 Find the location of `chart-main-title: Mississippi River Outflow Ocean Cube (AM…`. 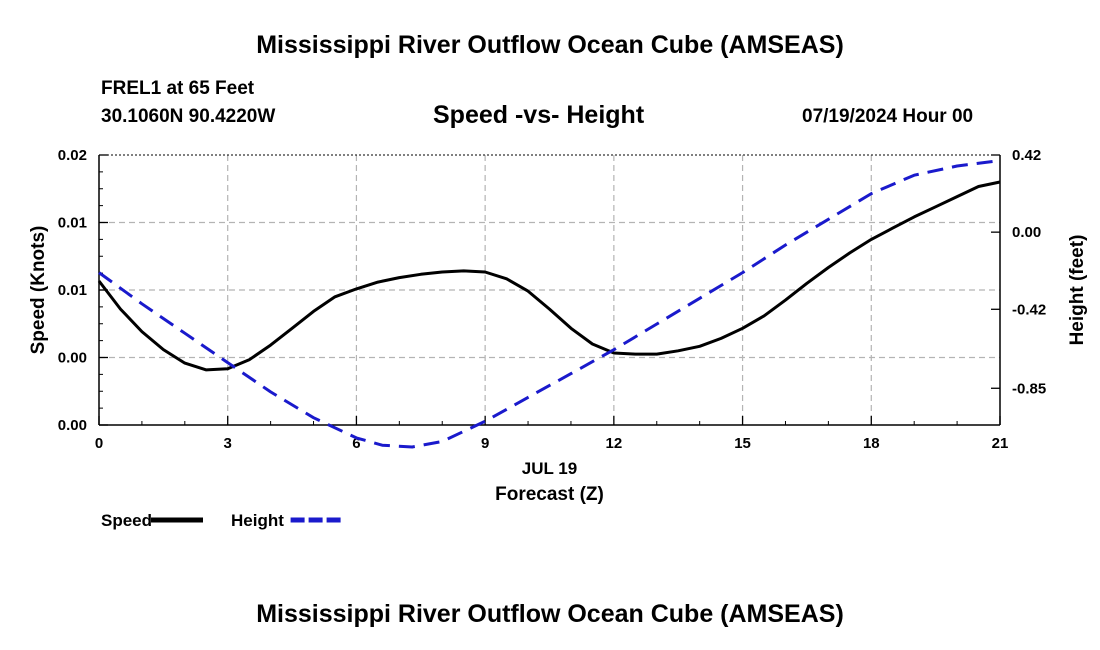

chart-main-title: Mississippi River Outflow Ocean Cube (AM… is located at coordinates (550, 45).